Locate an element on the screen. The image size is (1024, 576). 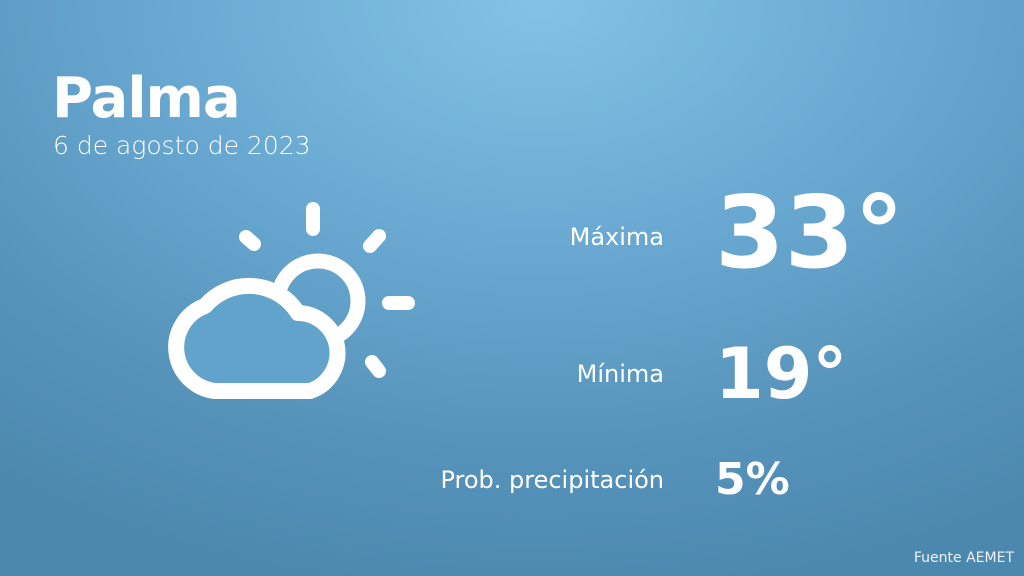
precip-label: Prob. precipitación is located at coordinates (552, 480).